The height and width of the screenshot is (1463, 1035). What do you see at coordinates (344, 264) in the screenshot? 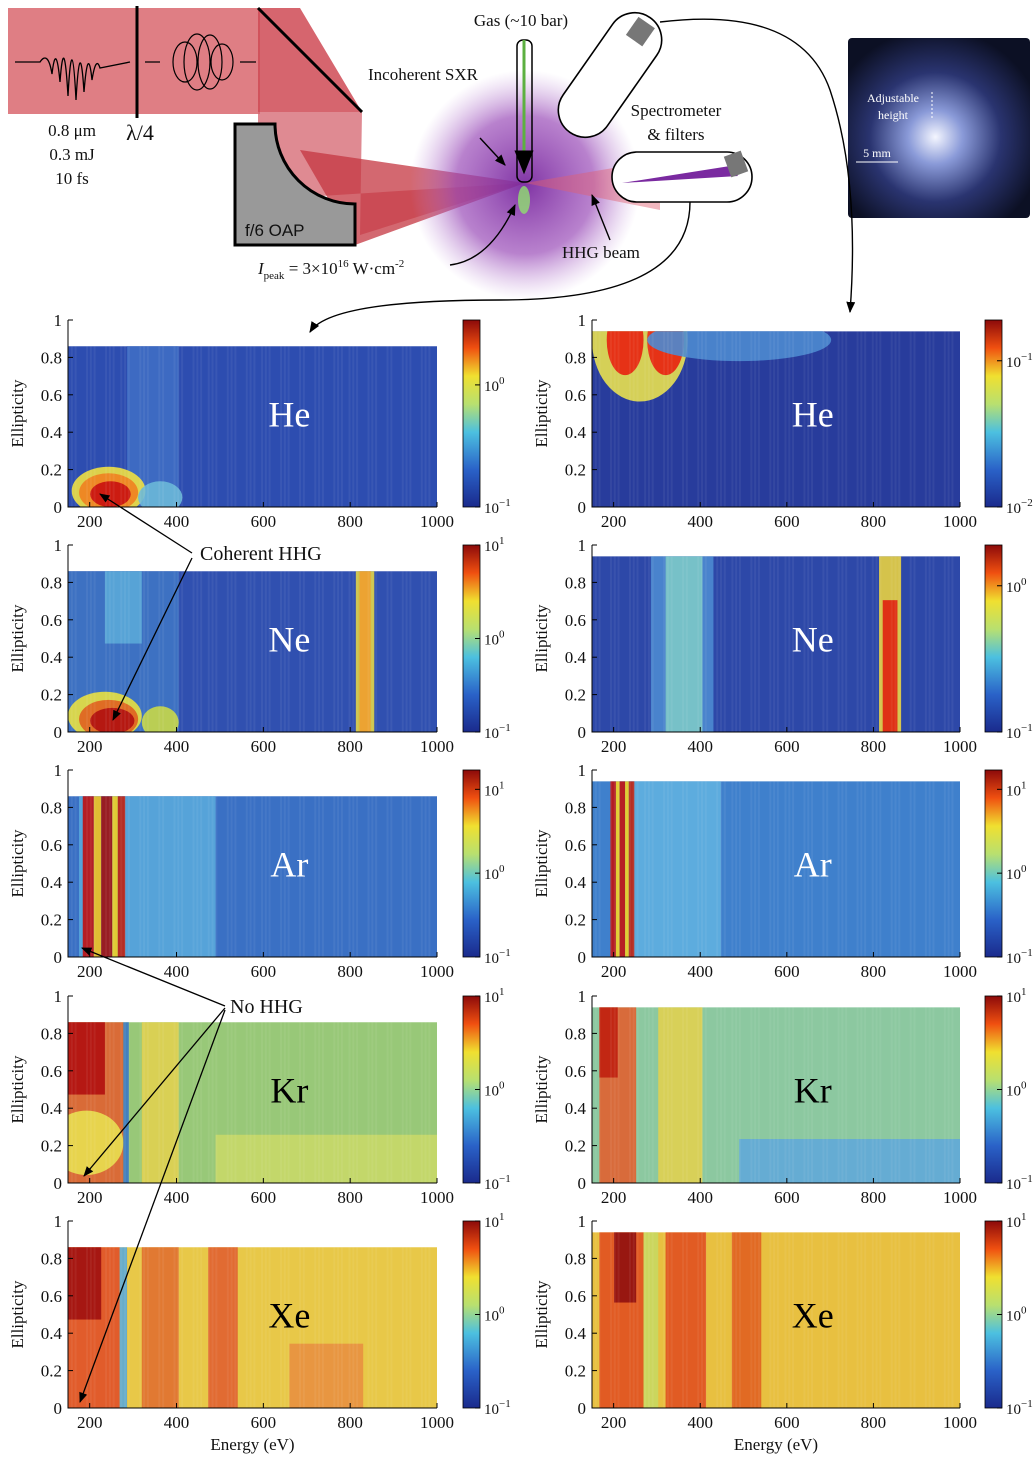
I see `intensity-exp: 16` at bounding box center [344, 264].